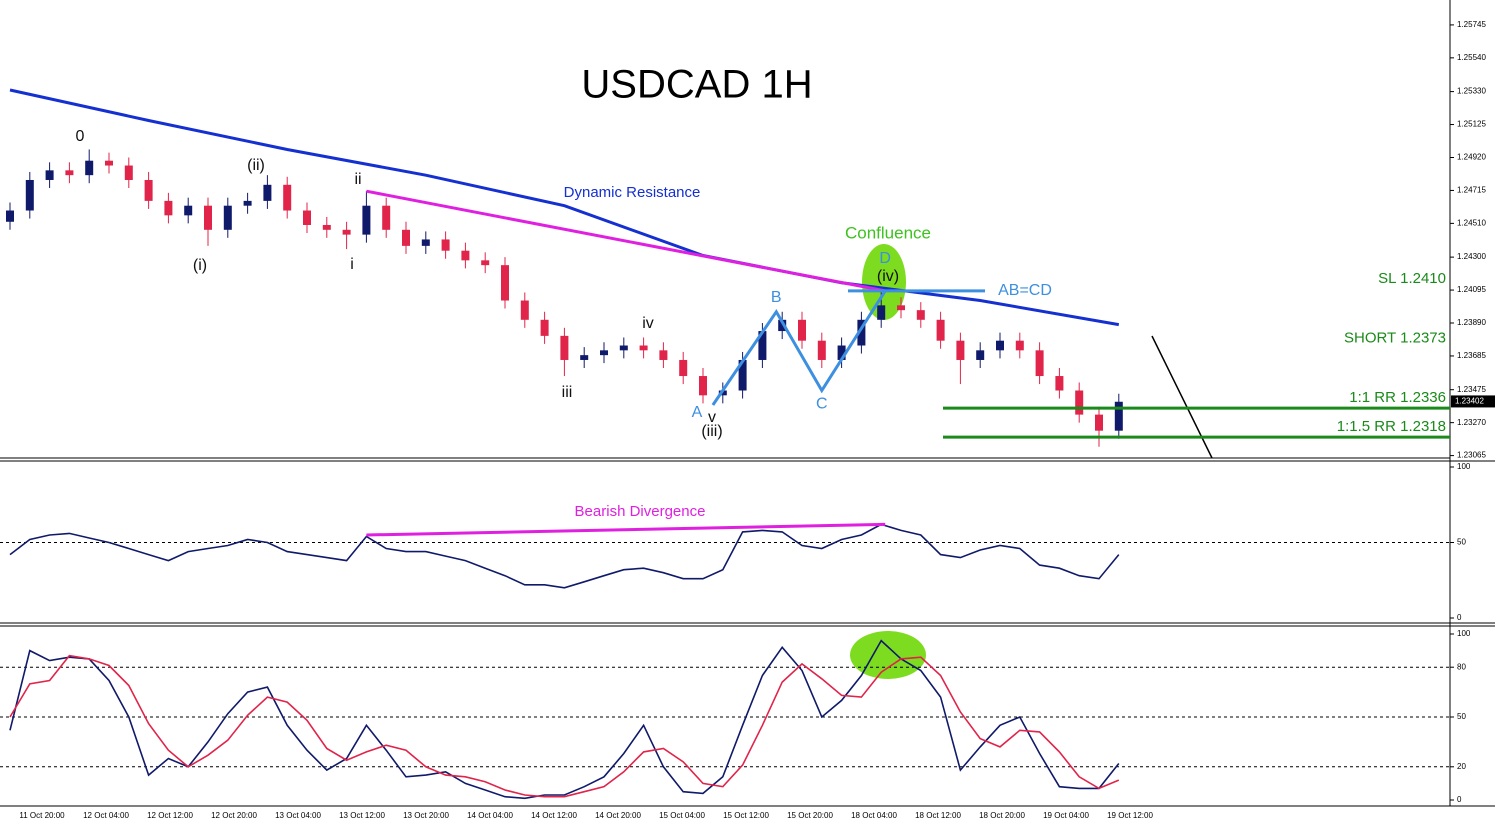 This screenshot has width=1495, height=828. What do you see at coordinates (170, 815) in the screenshot?
I see `x-tick-label: 12 Oct 12:00` at bounding box center [170, 815].